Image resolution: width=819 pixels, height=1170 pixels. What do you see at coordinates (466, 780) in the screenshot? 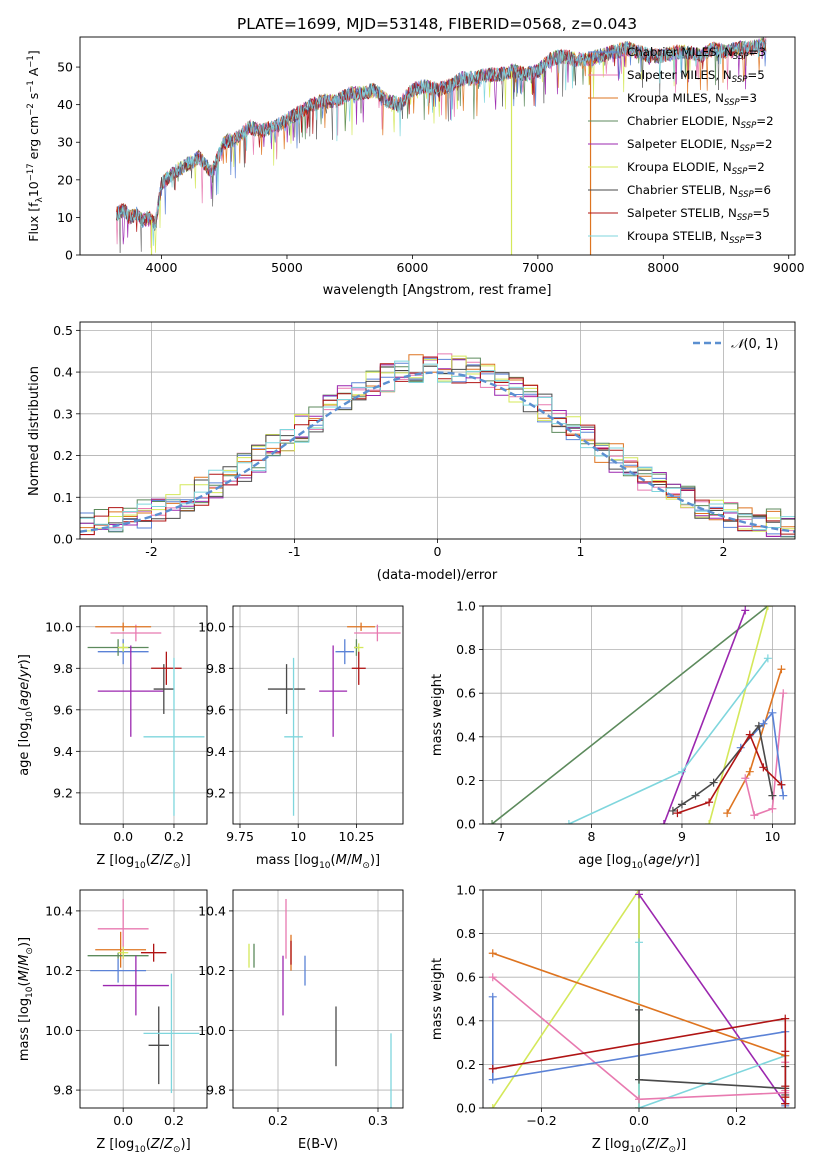
I see `age_vs_weight-ytick-label: 0.2` at bounding box center [466, 780].